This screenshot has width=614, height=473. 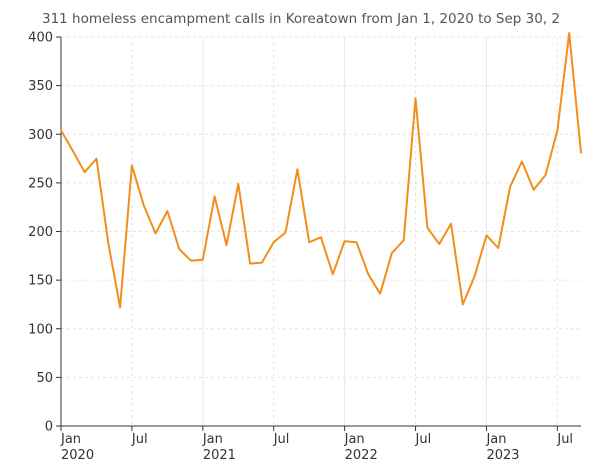 What do you see at coordinates (40, 281) in the screenshot?
I see `y-tick-label: 150` at bounding box center [40, 281].